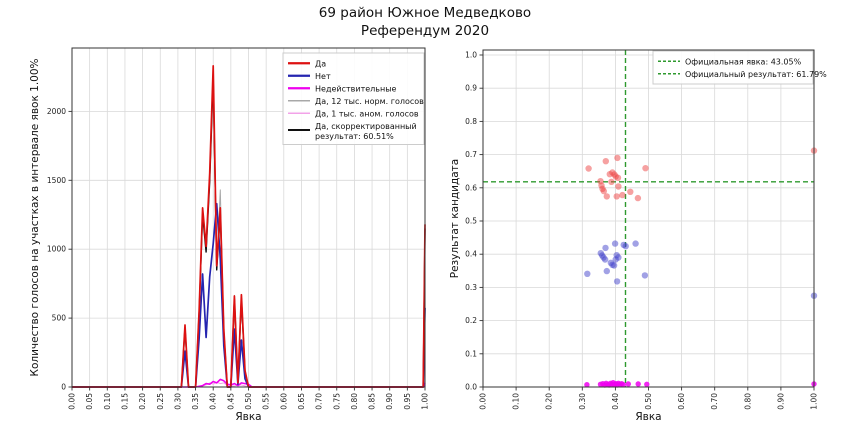 The height and width of the screenshot is (425, 850). What do you see at coordinates (353, 113) in the screenshot?
I see `legend-item-da-1k-anom-line: Да, 1 тыс. аном. голосов` at bounding box center [353, 113].